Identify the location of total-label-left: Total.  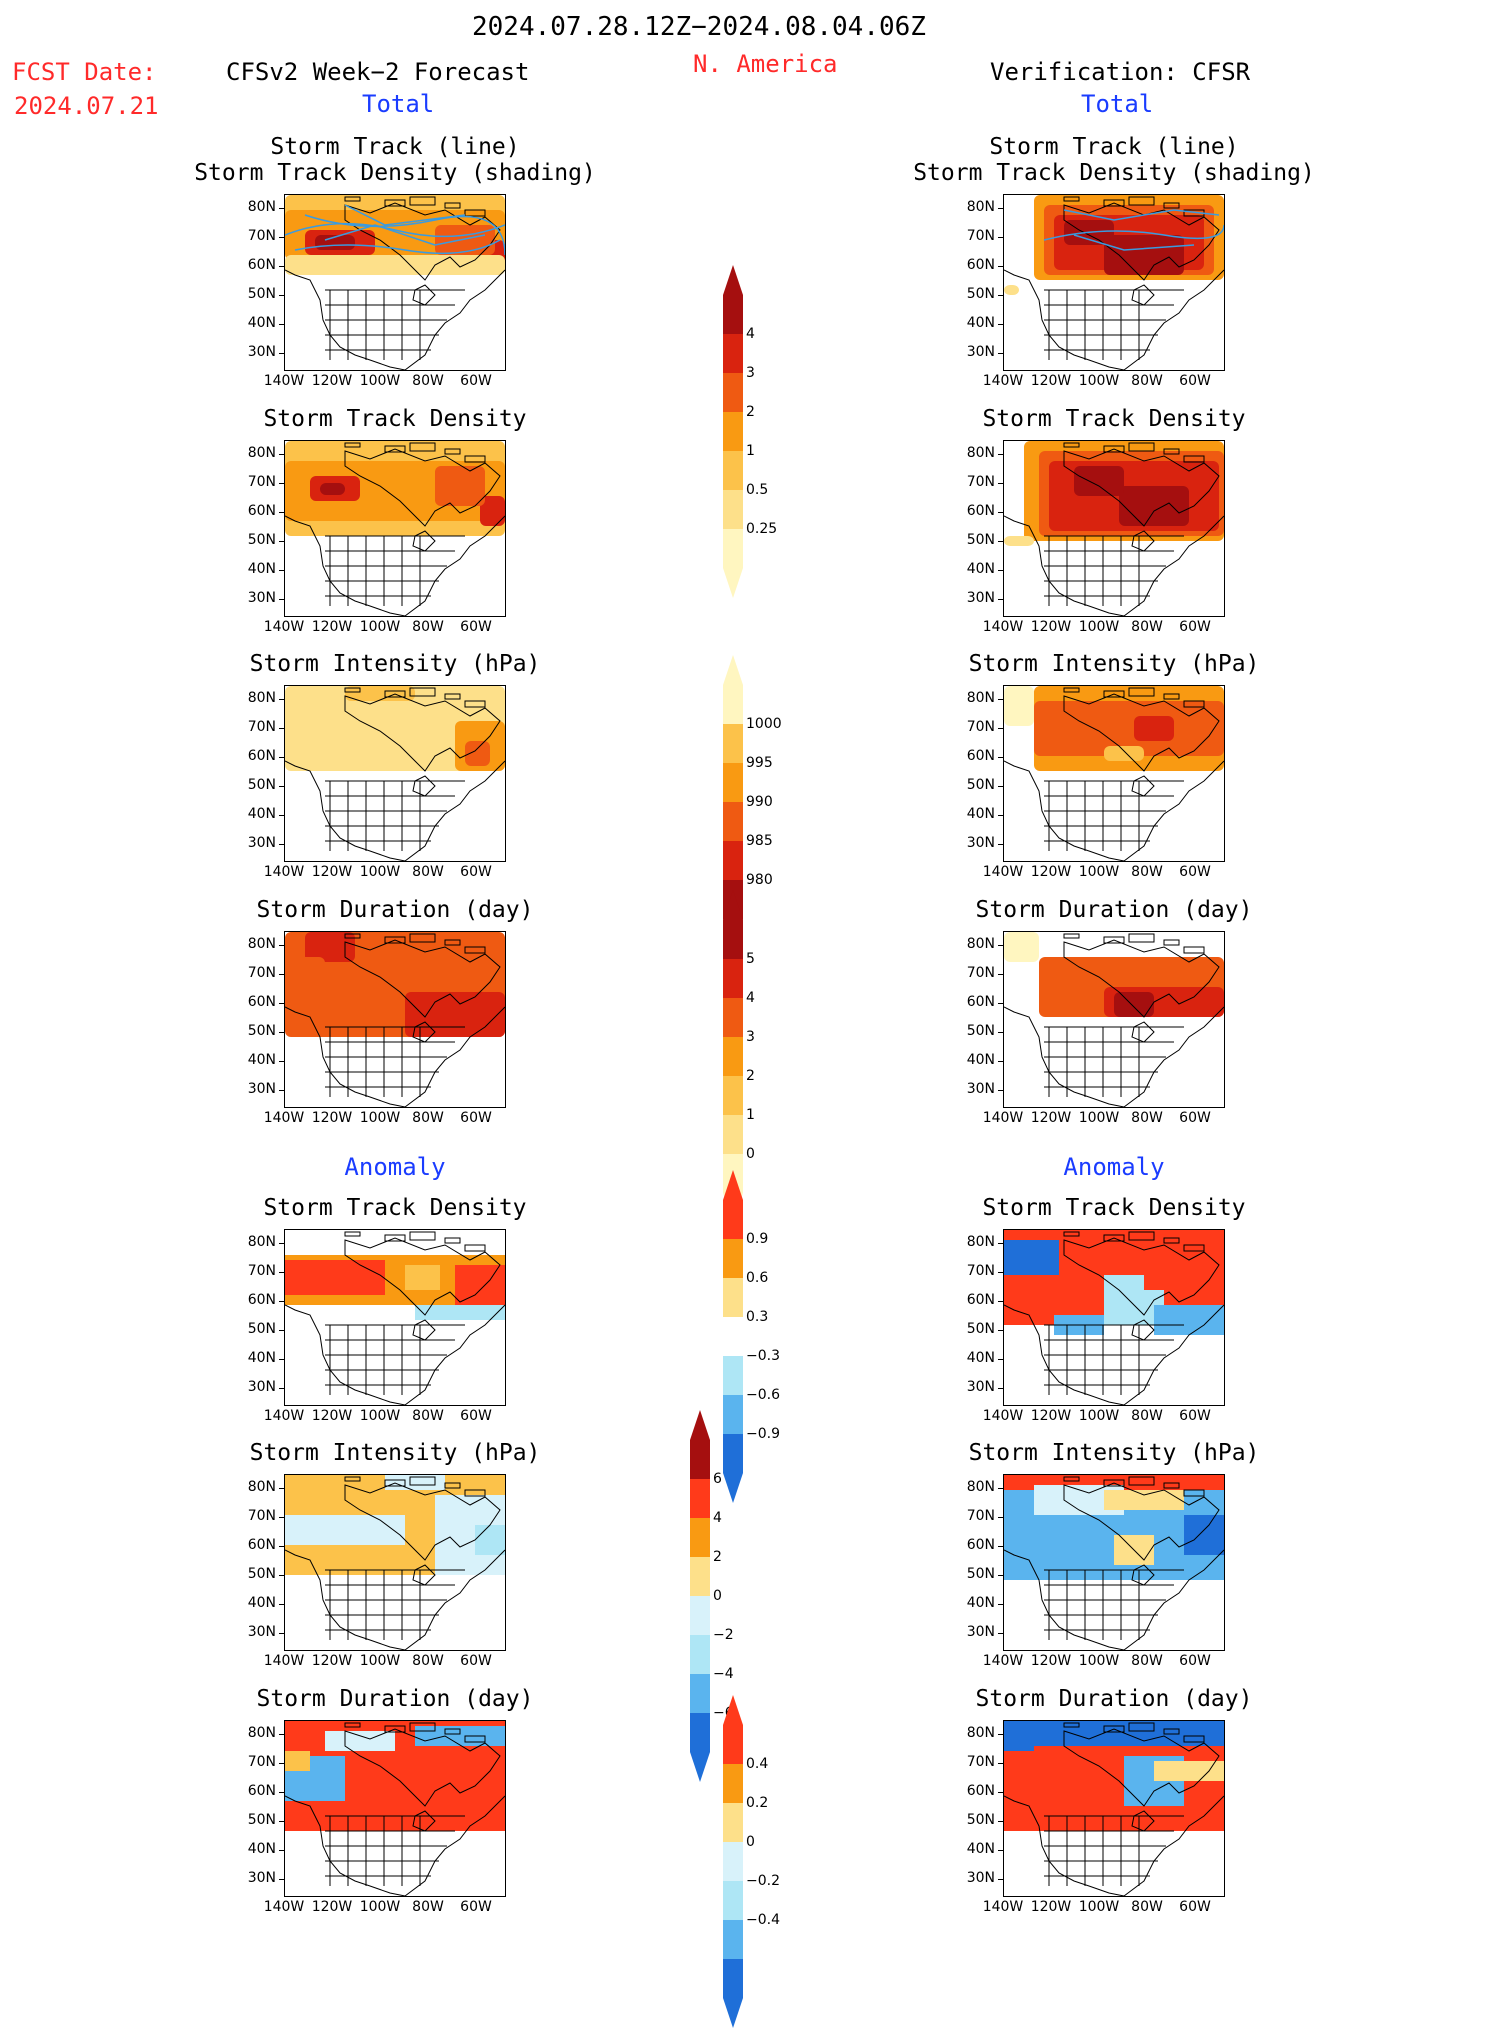
(398, 104).